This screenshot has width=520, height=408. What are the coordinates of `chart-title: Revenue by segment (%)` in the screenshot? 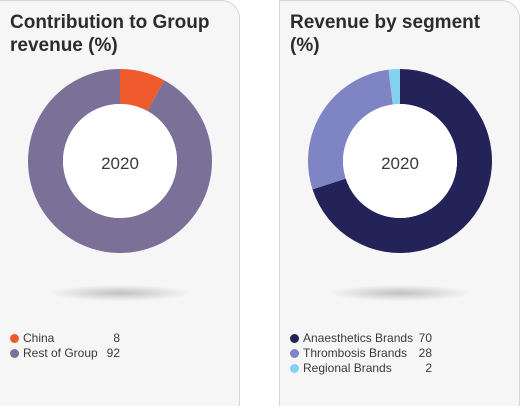 It's located at (385, 34).